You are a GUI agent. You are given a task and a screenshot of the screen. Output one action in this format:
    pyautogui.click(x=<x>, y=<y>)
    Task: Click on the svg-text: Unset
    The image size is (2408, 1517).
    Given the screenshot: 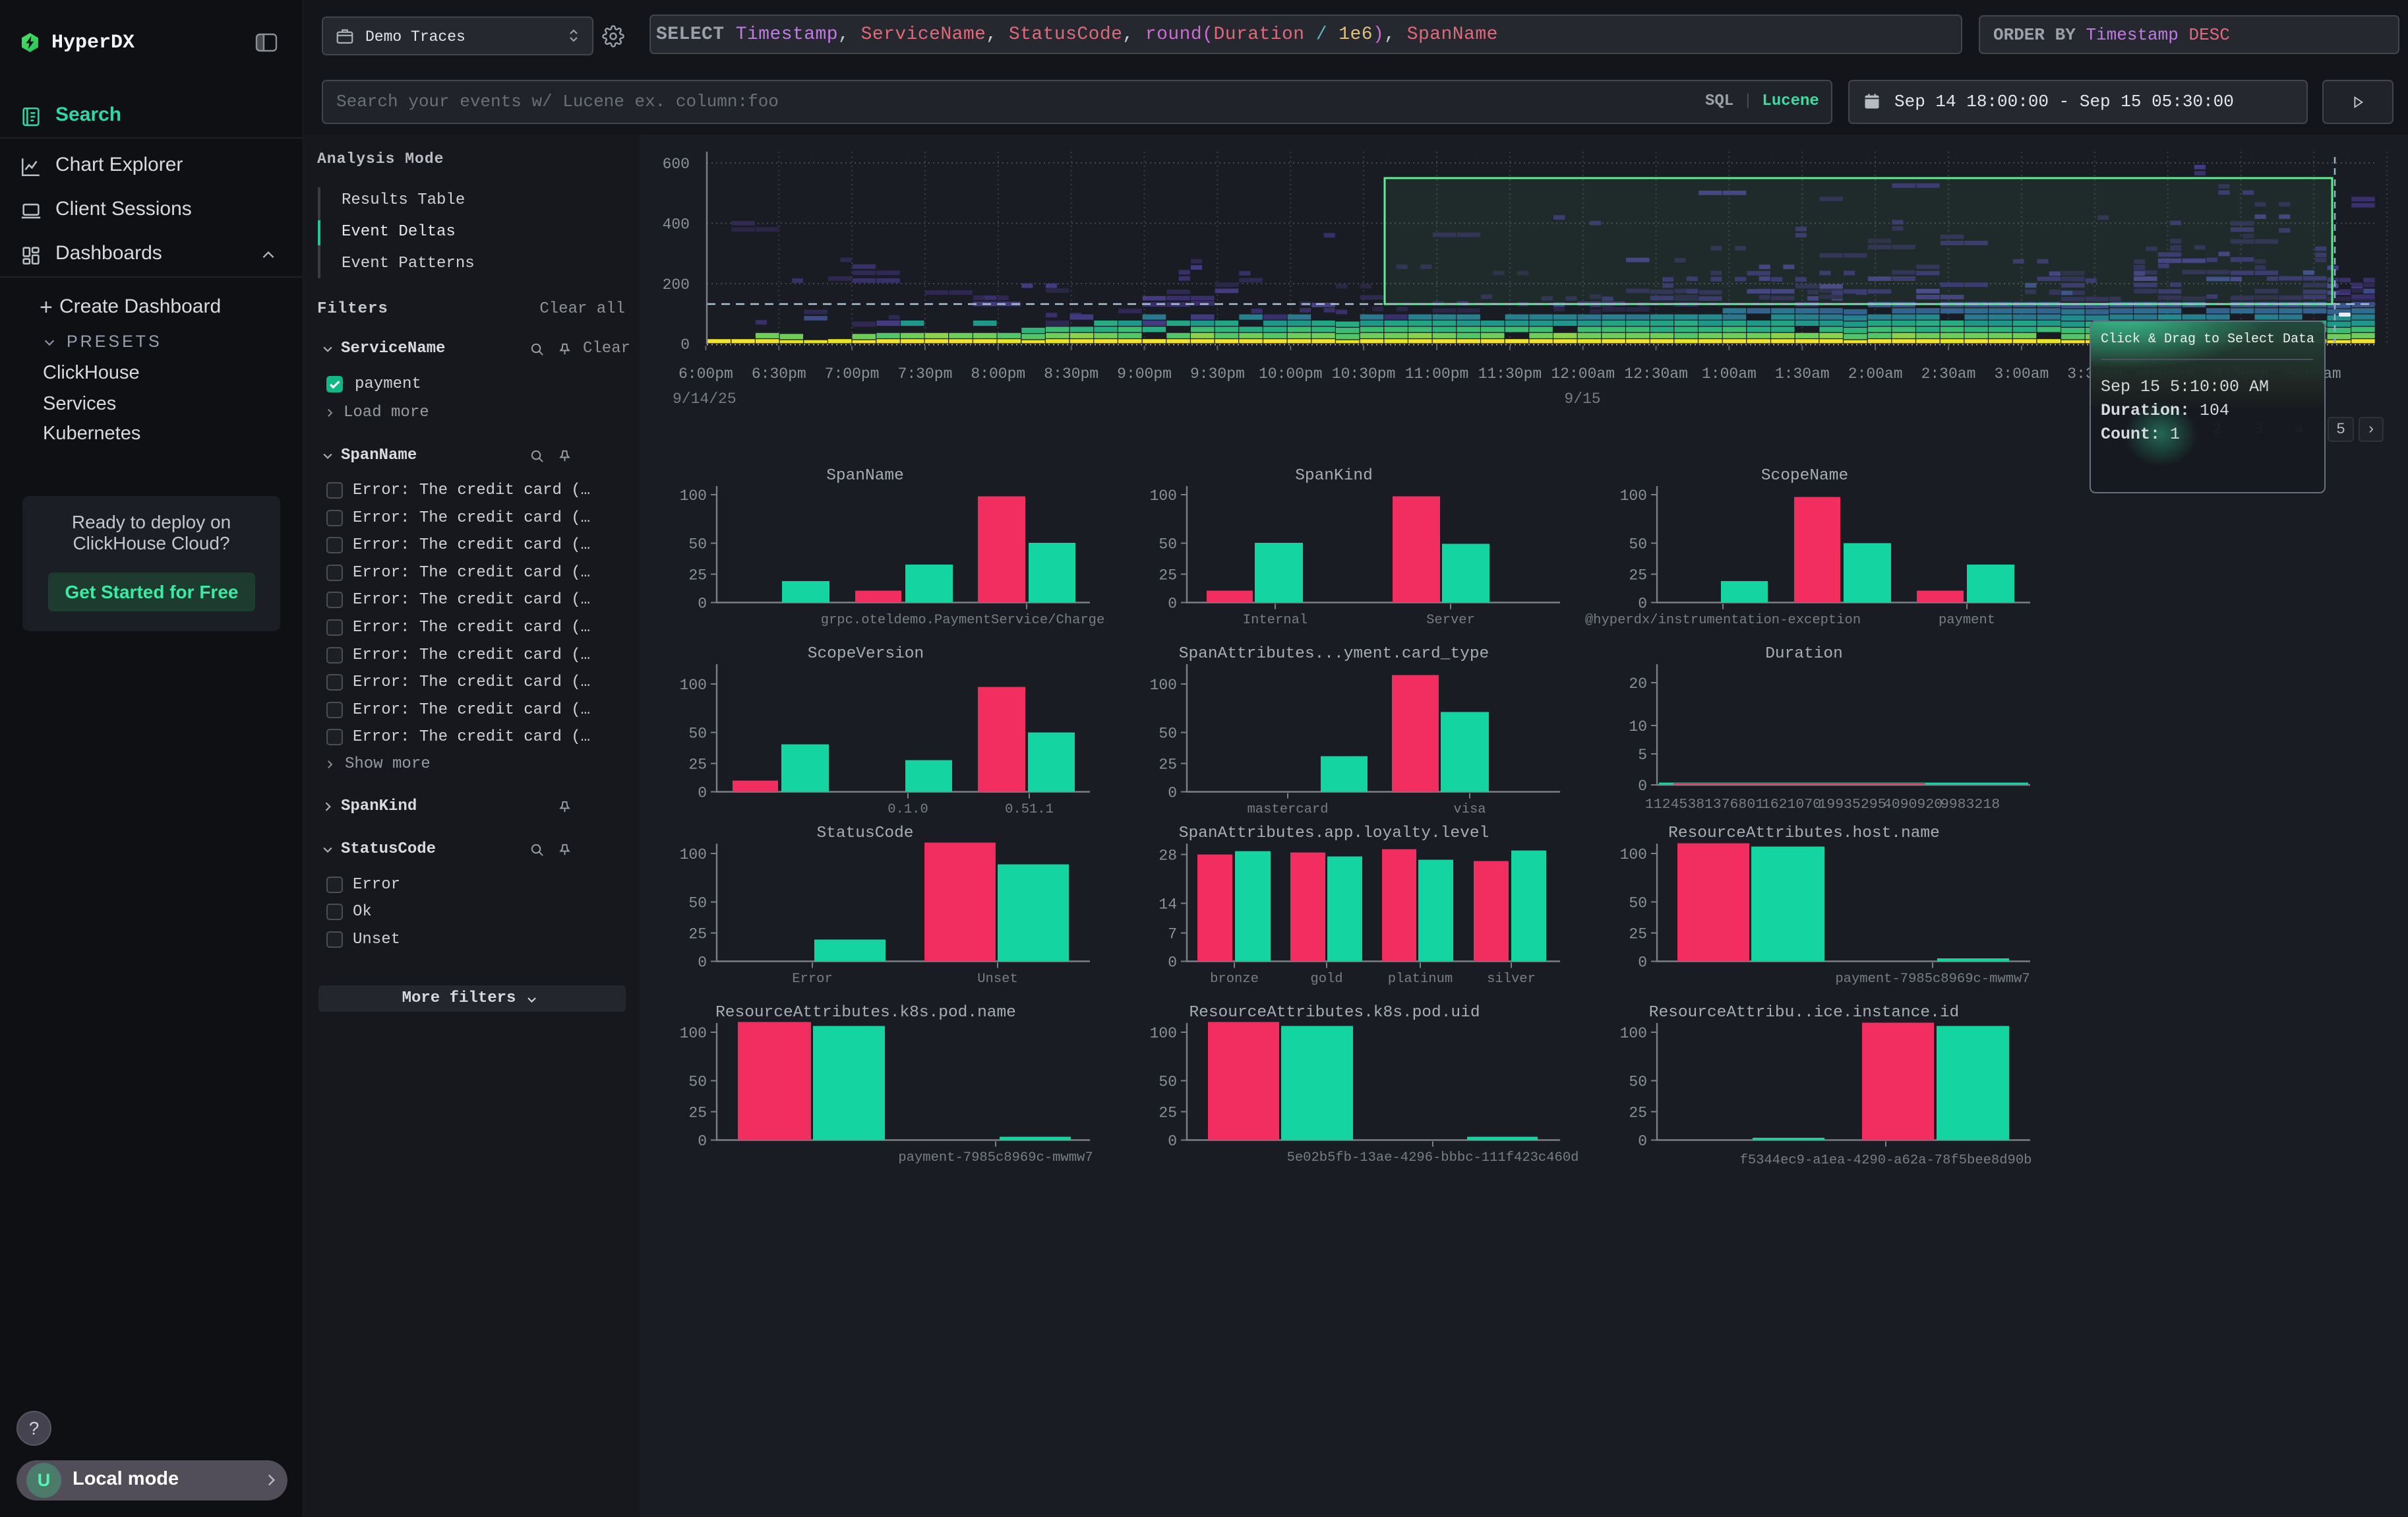 What is the action you would take?
    pyautogui.click(x=997, y=979)
    